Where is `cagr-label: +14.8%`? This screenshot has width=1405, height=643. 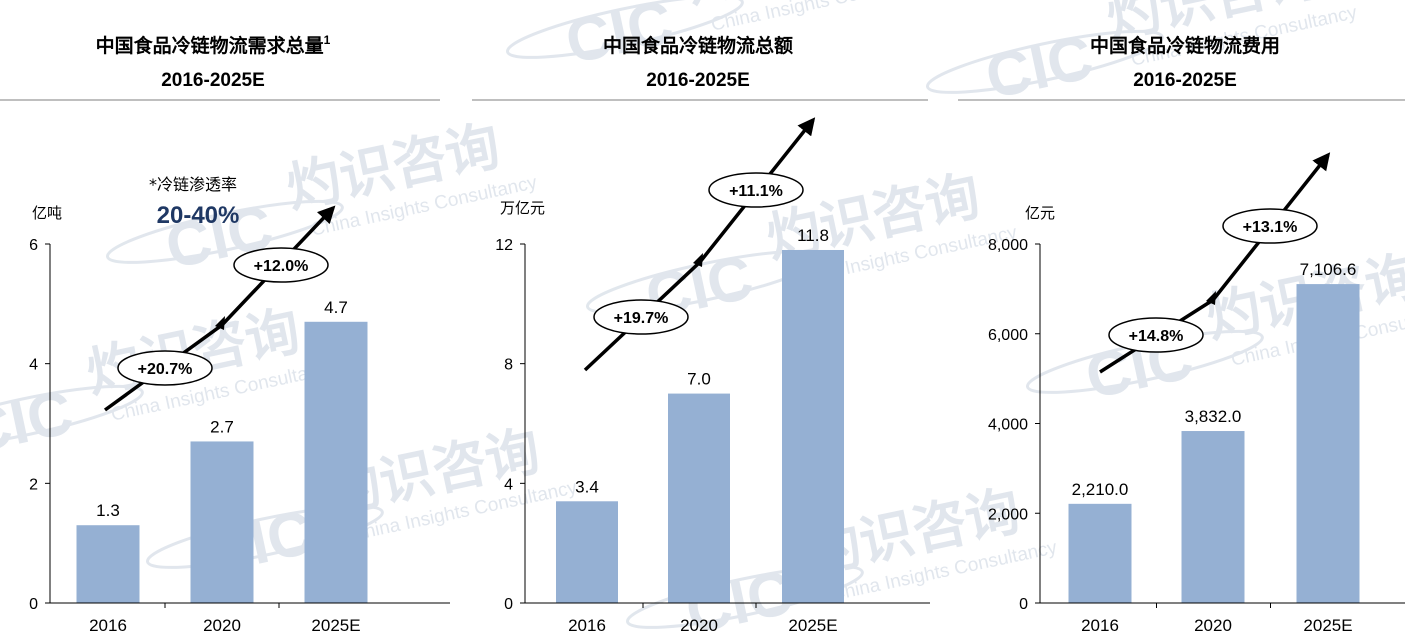
cagr-label: +14.8% is located at coordinates (1156, 336).